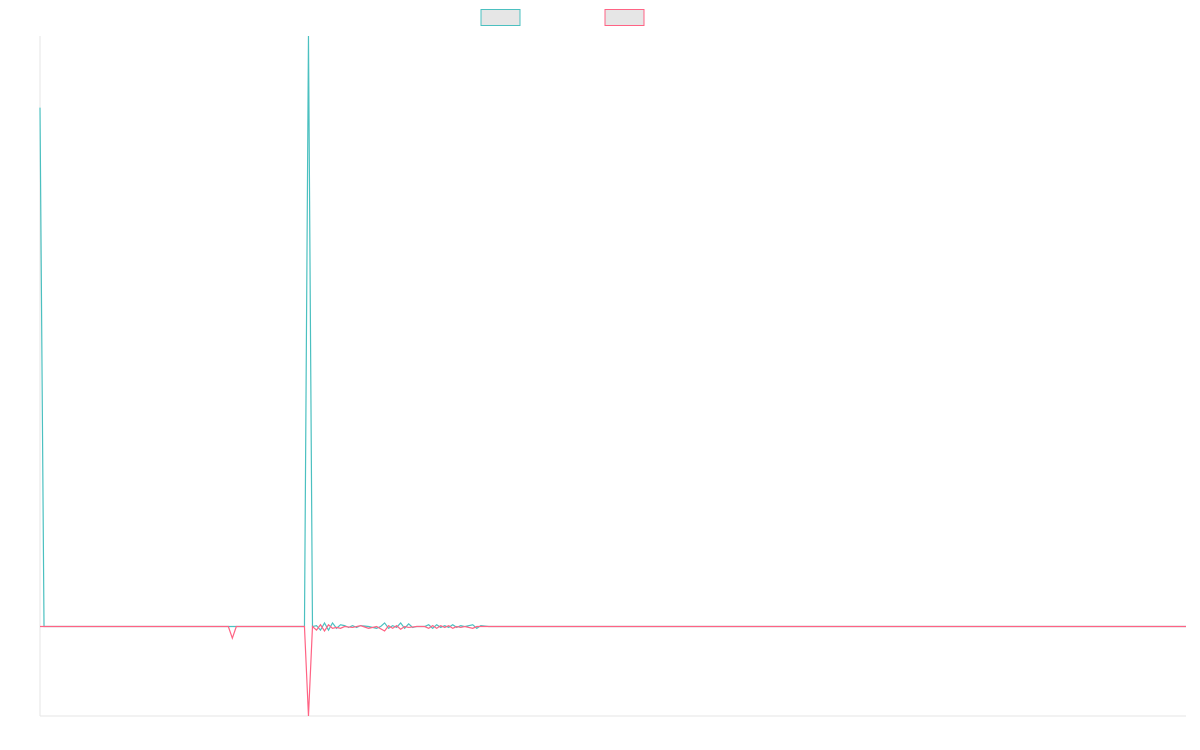 The image size is (1200, 750). Describe the element at coordinates (562, 17) in the screenshot. I see `legend` at that location.